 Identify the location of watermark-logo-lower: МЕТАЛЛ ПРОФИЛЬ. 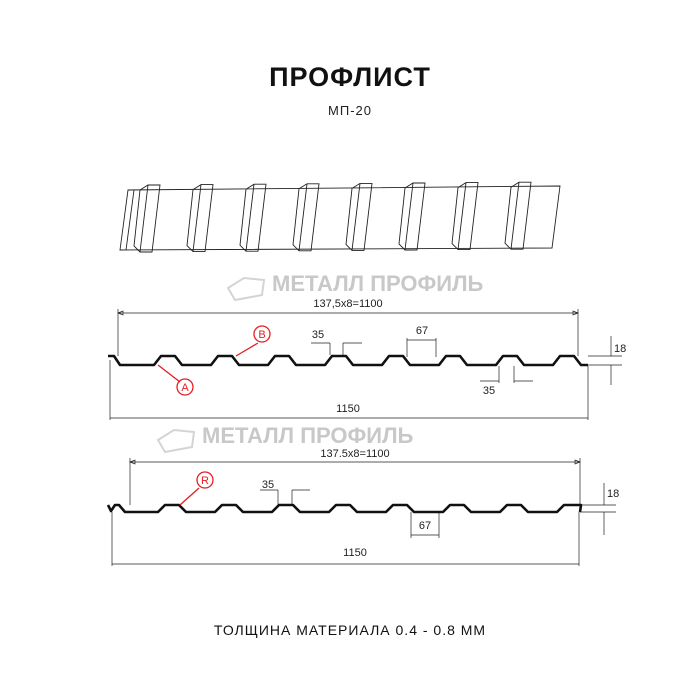
(285, 438).